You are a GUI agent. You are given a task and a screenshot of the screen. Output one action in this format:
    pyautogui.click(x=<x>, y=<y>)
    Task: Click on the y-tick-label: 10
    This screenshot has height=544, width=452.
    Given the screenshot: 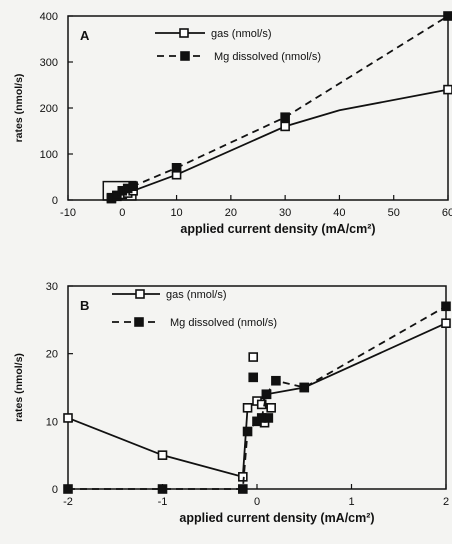 What is the action you would take?
    pyautogui.click(x=52, y=422)
    